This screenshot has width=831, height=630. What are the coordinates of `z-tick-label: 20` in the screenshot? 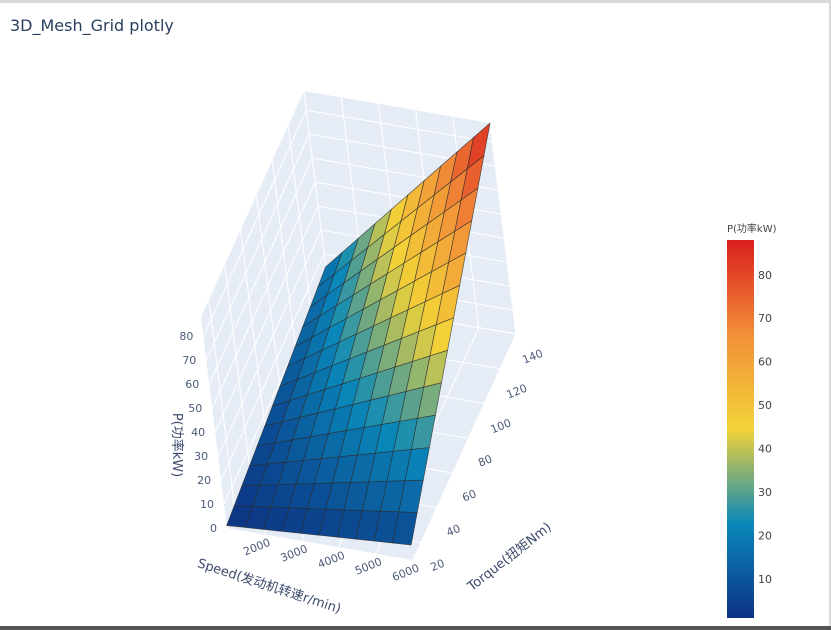 It's located at (204, 480).